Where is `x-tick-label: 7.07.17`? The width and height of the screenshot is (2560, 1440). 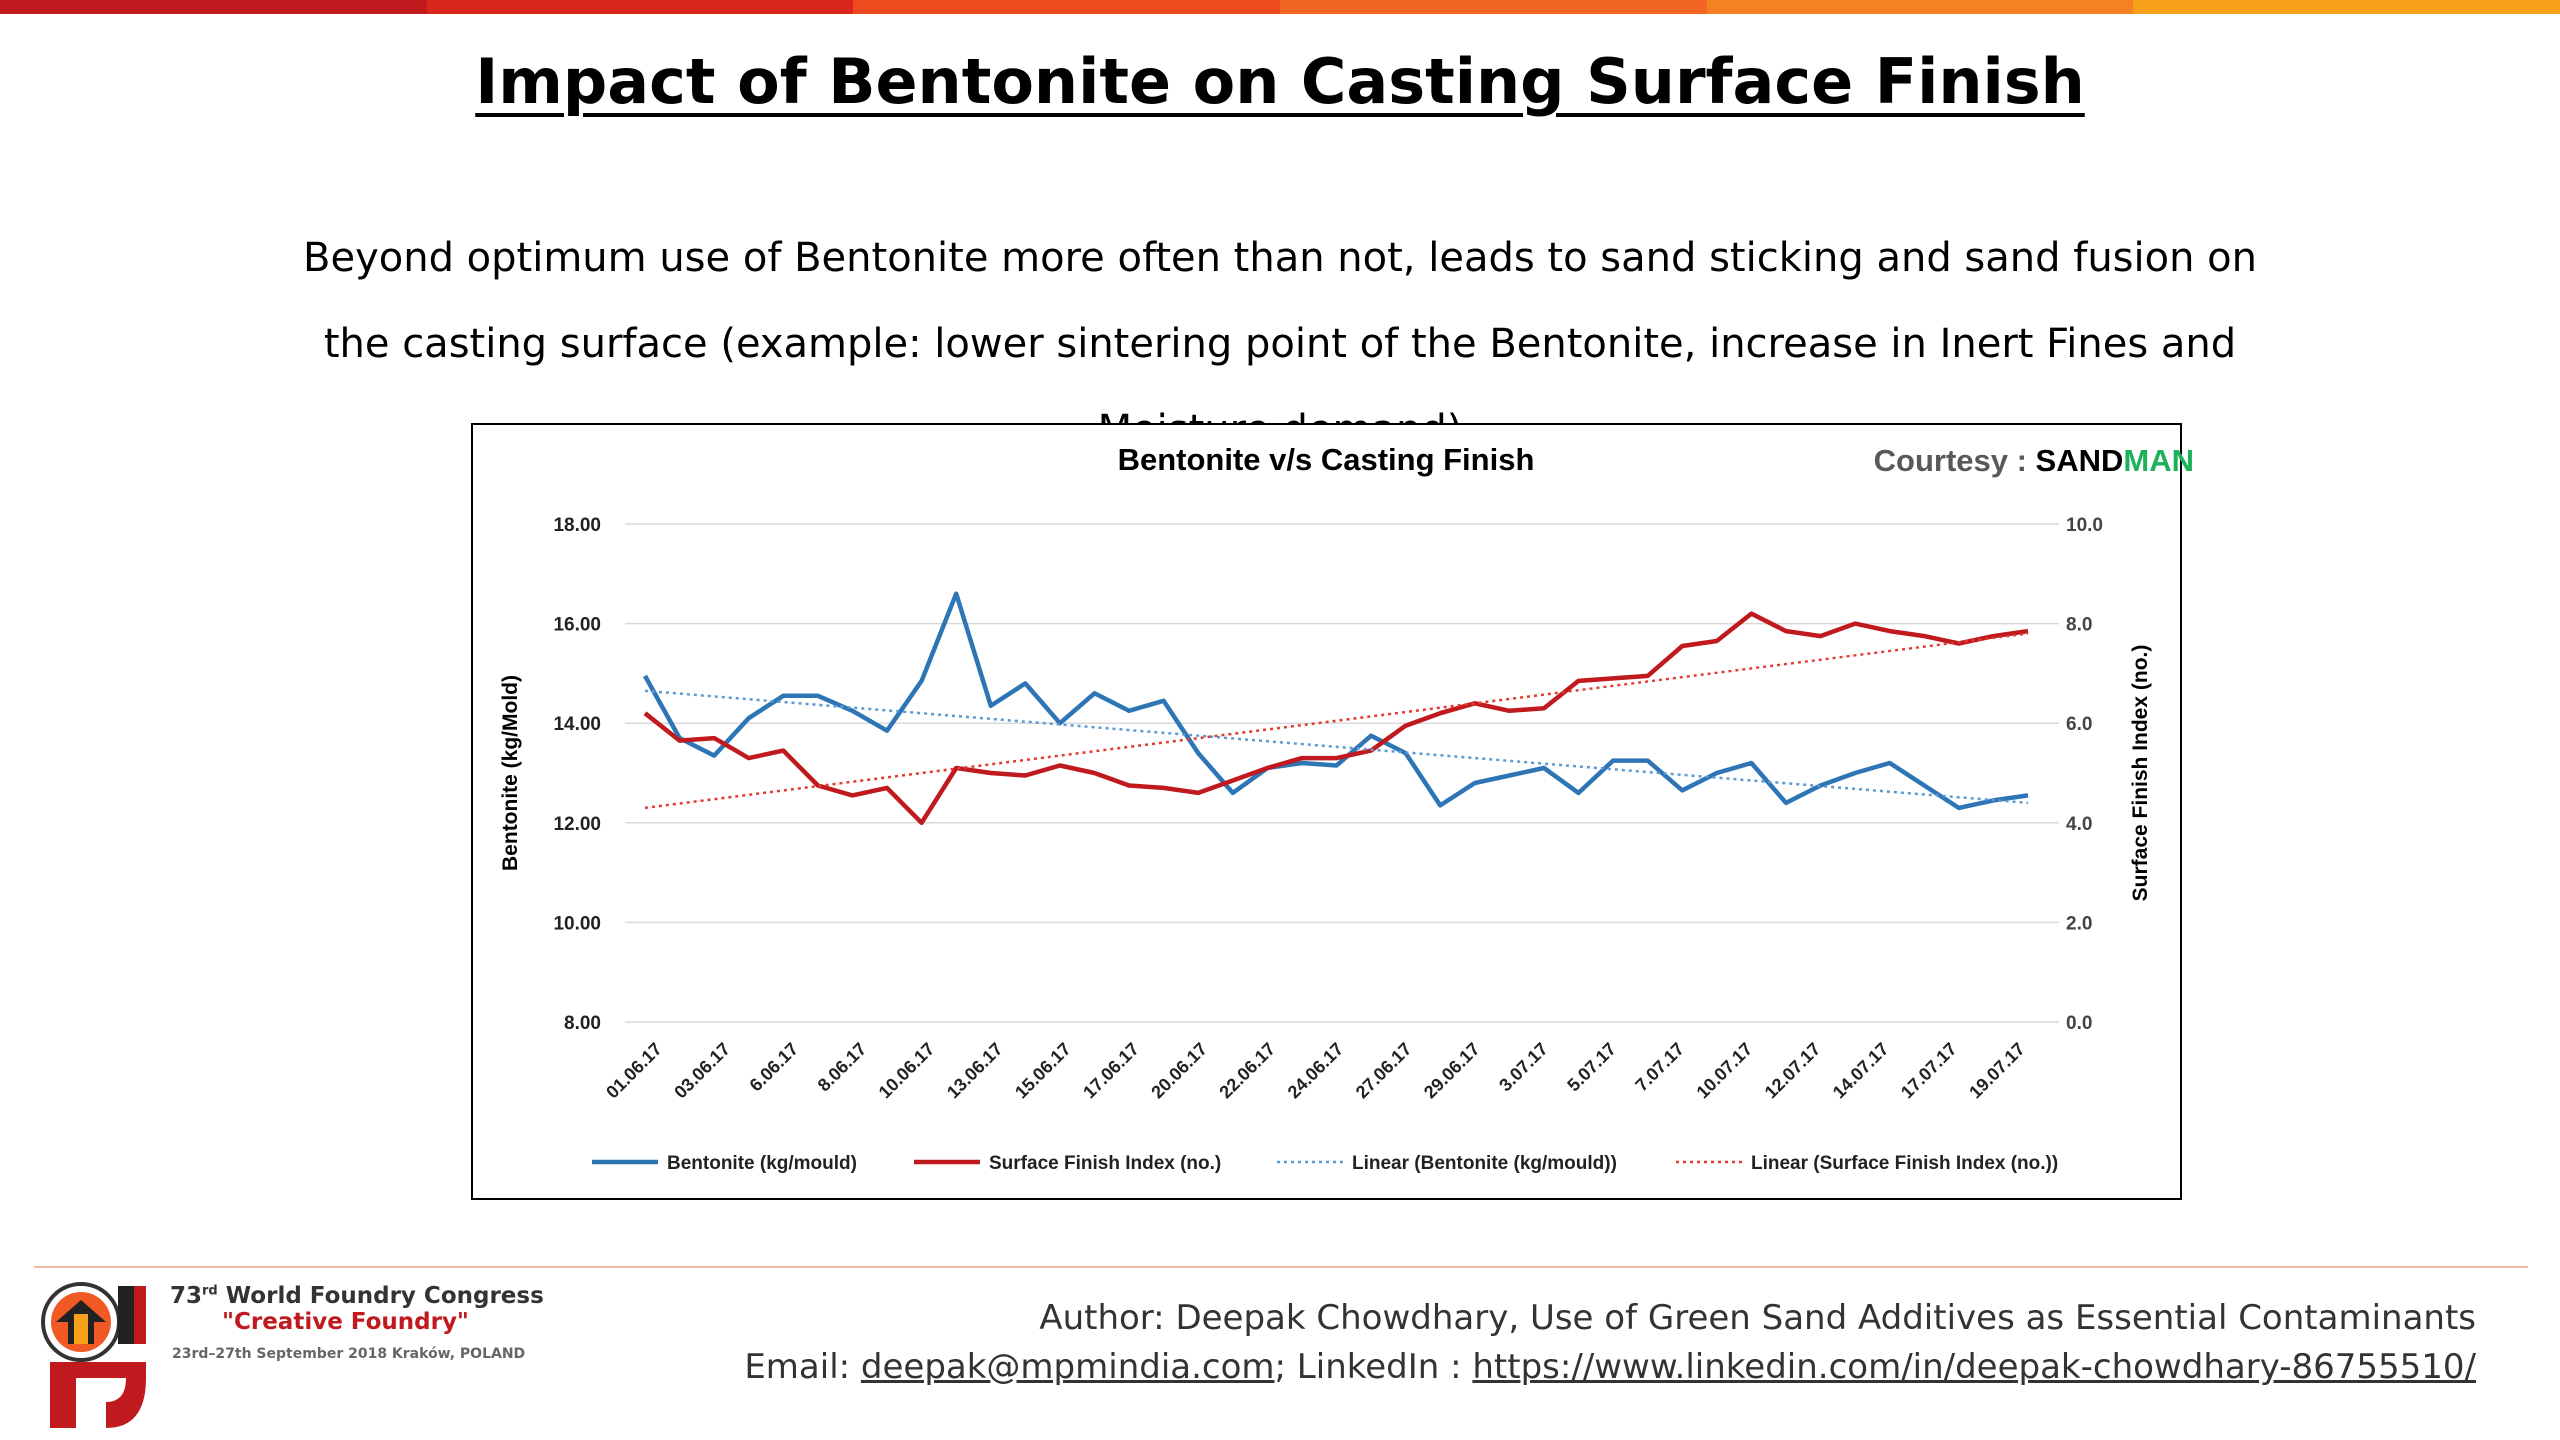
x-tick-label: 7.07.17 is located at coordinates (1659, 1067).